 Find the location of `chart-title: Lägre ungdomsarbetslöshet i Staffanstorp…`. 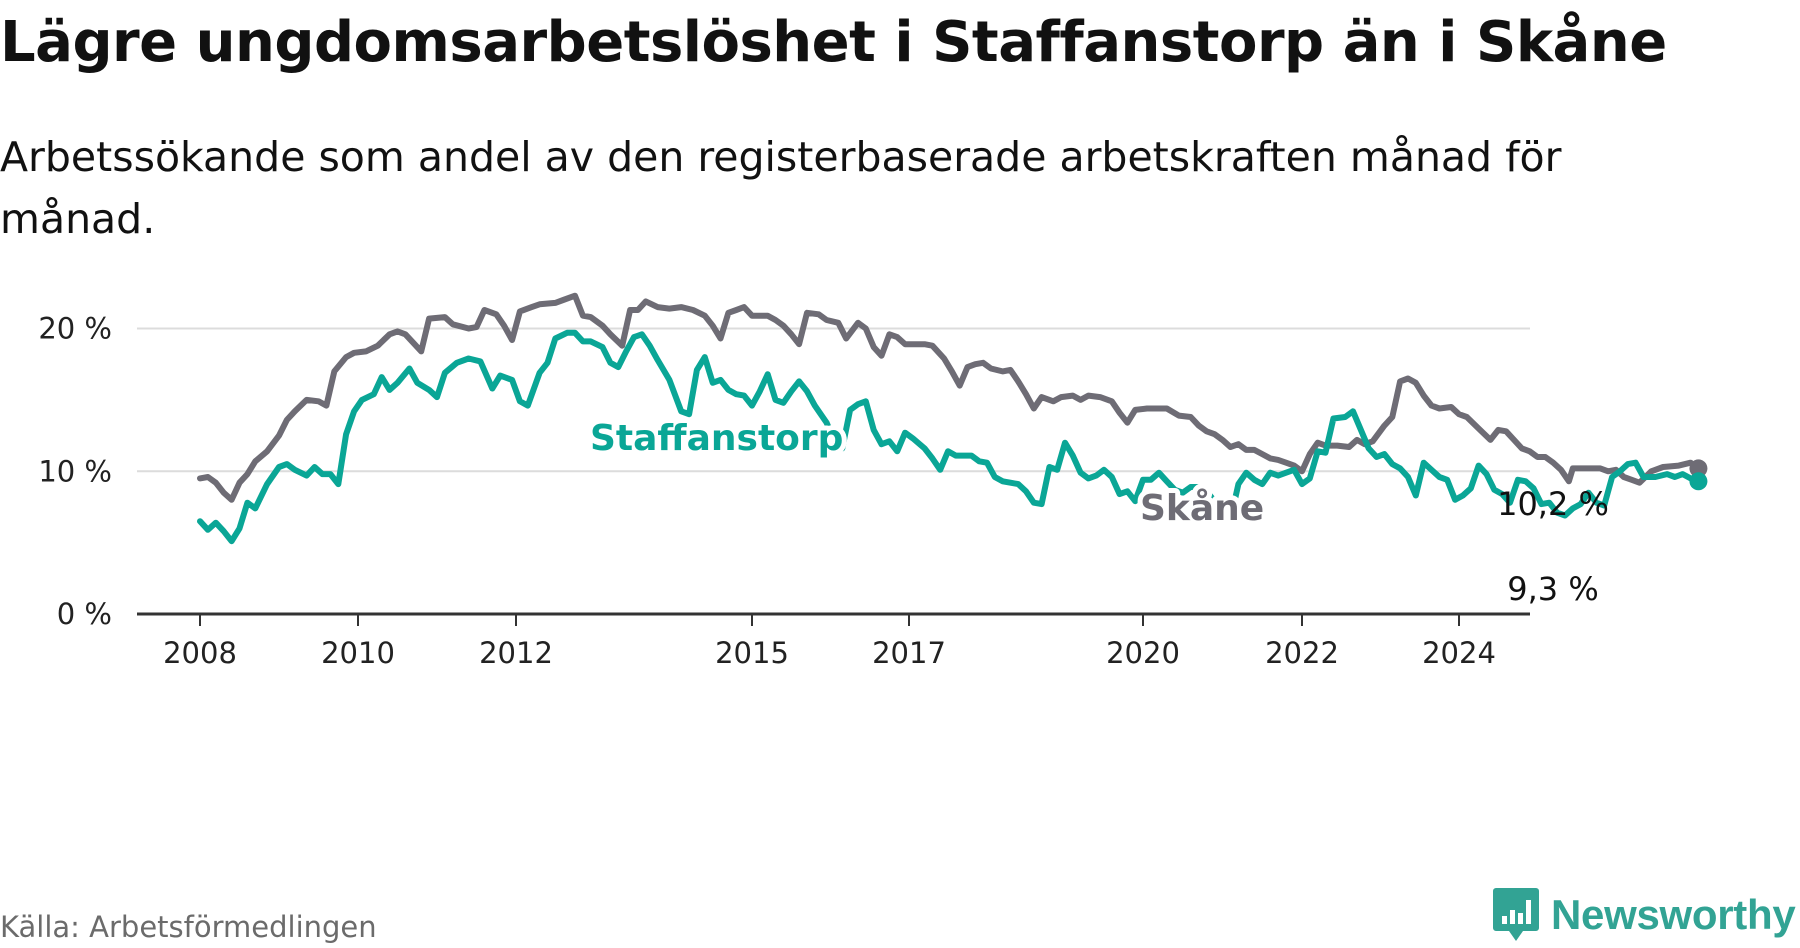

chart-title: Lägre ungdomsarbetslöshet i Staffanstorp… is located at coordinates (833, 42).